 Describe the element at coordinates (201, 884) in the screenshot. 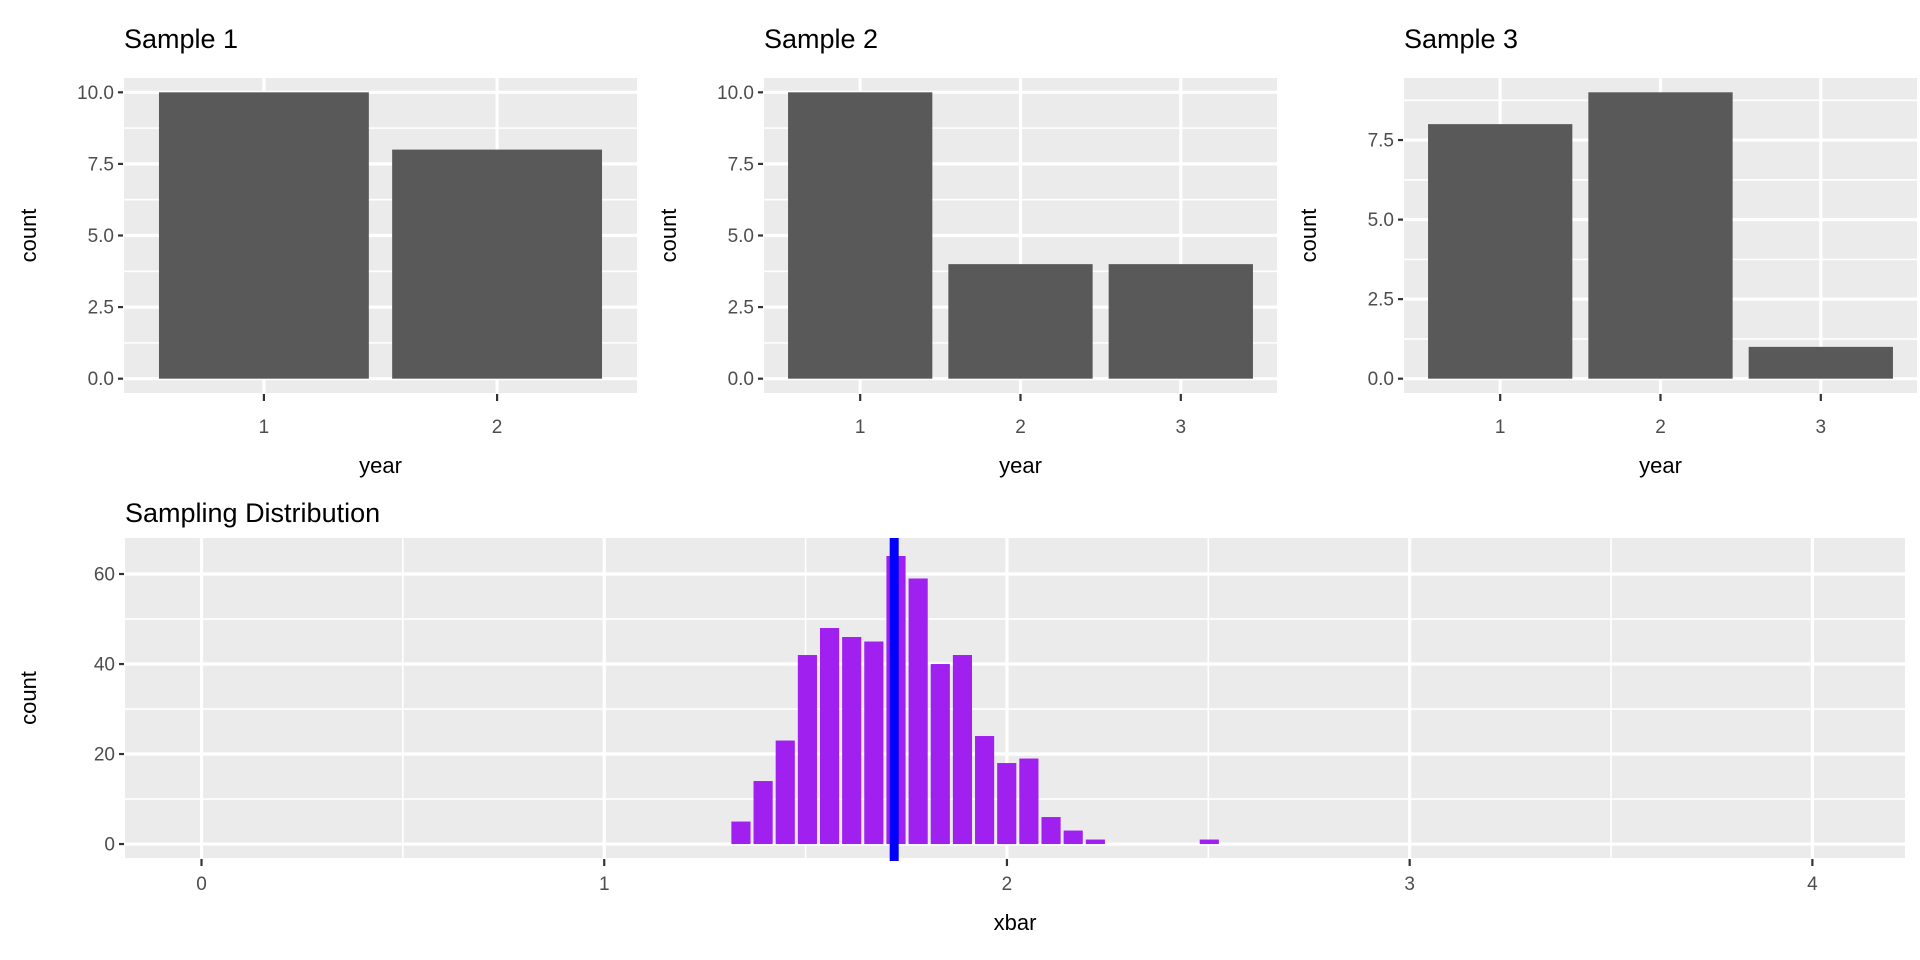

I see `x-tick-label: 0` at that location.